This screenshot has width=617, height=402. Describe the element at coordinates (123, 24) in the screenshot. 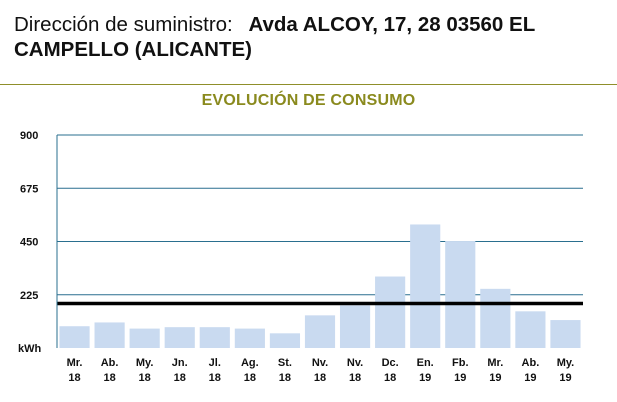

I see `supply-address-label: Dirección de suministro:` at that location.